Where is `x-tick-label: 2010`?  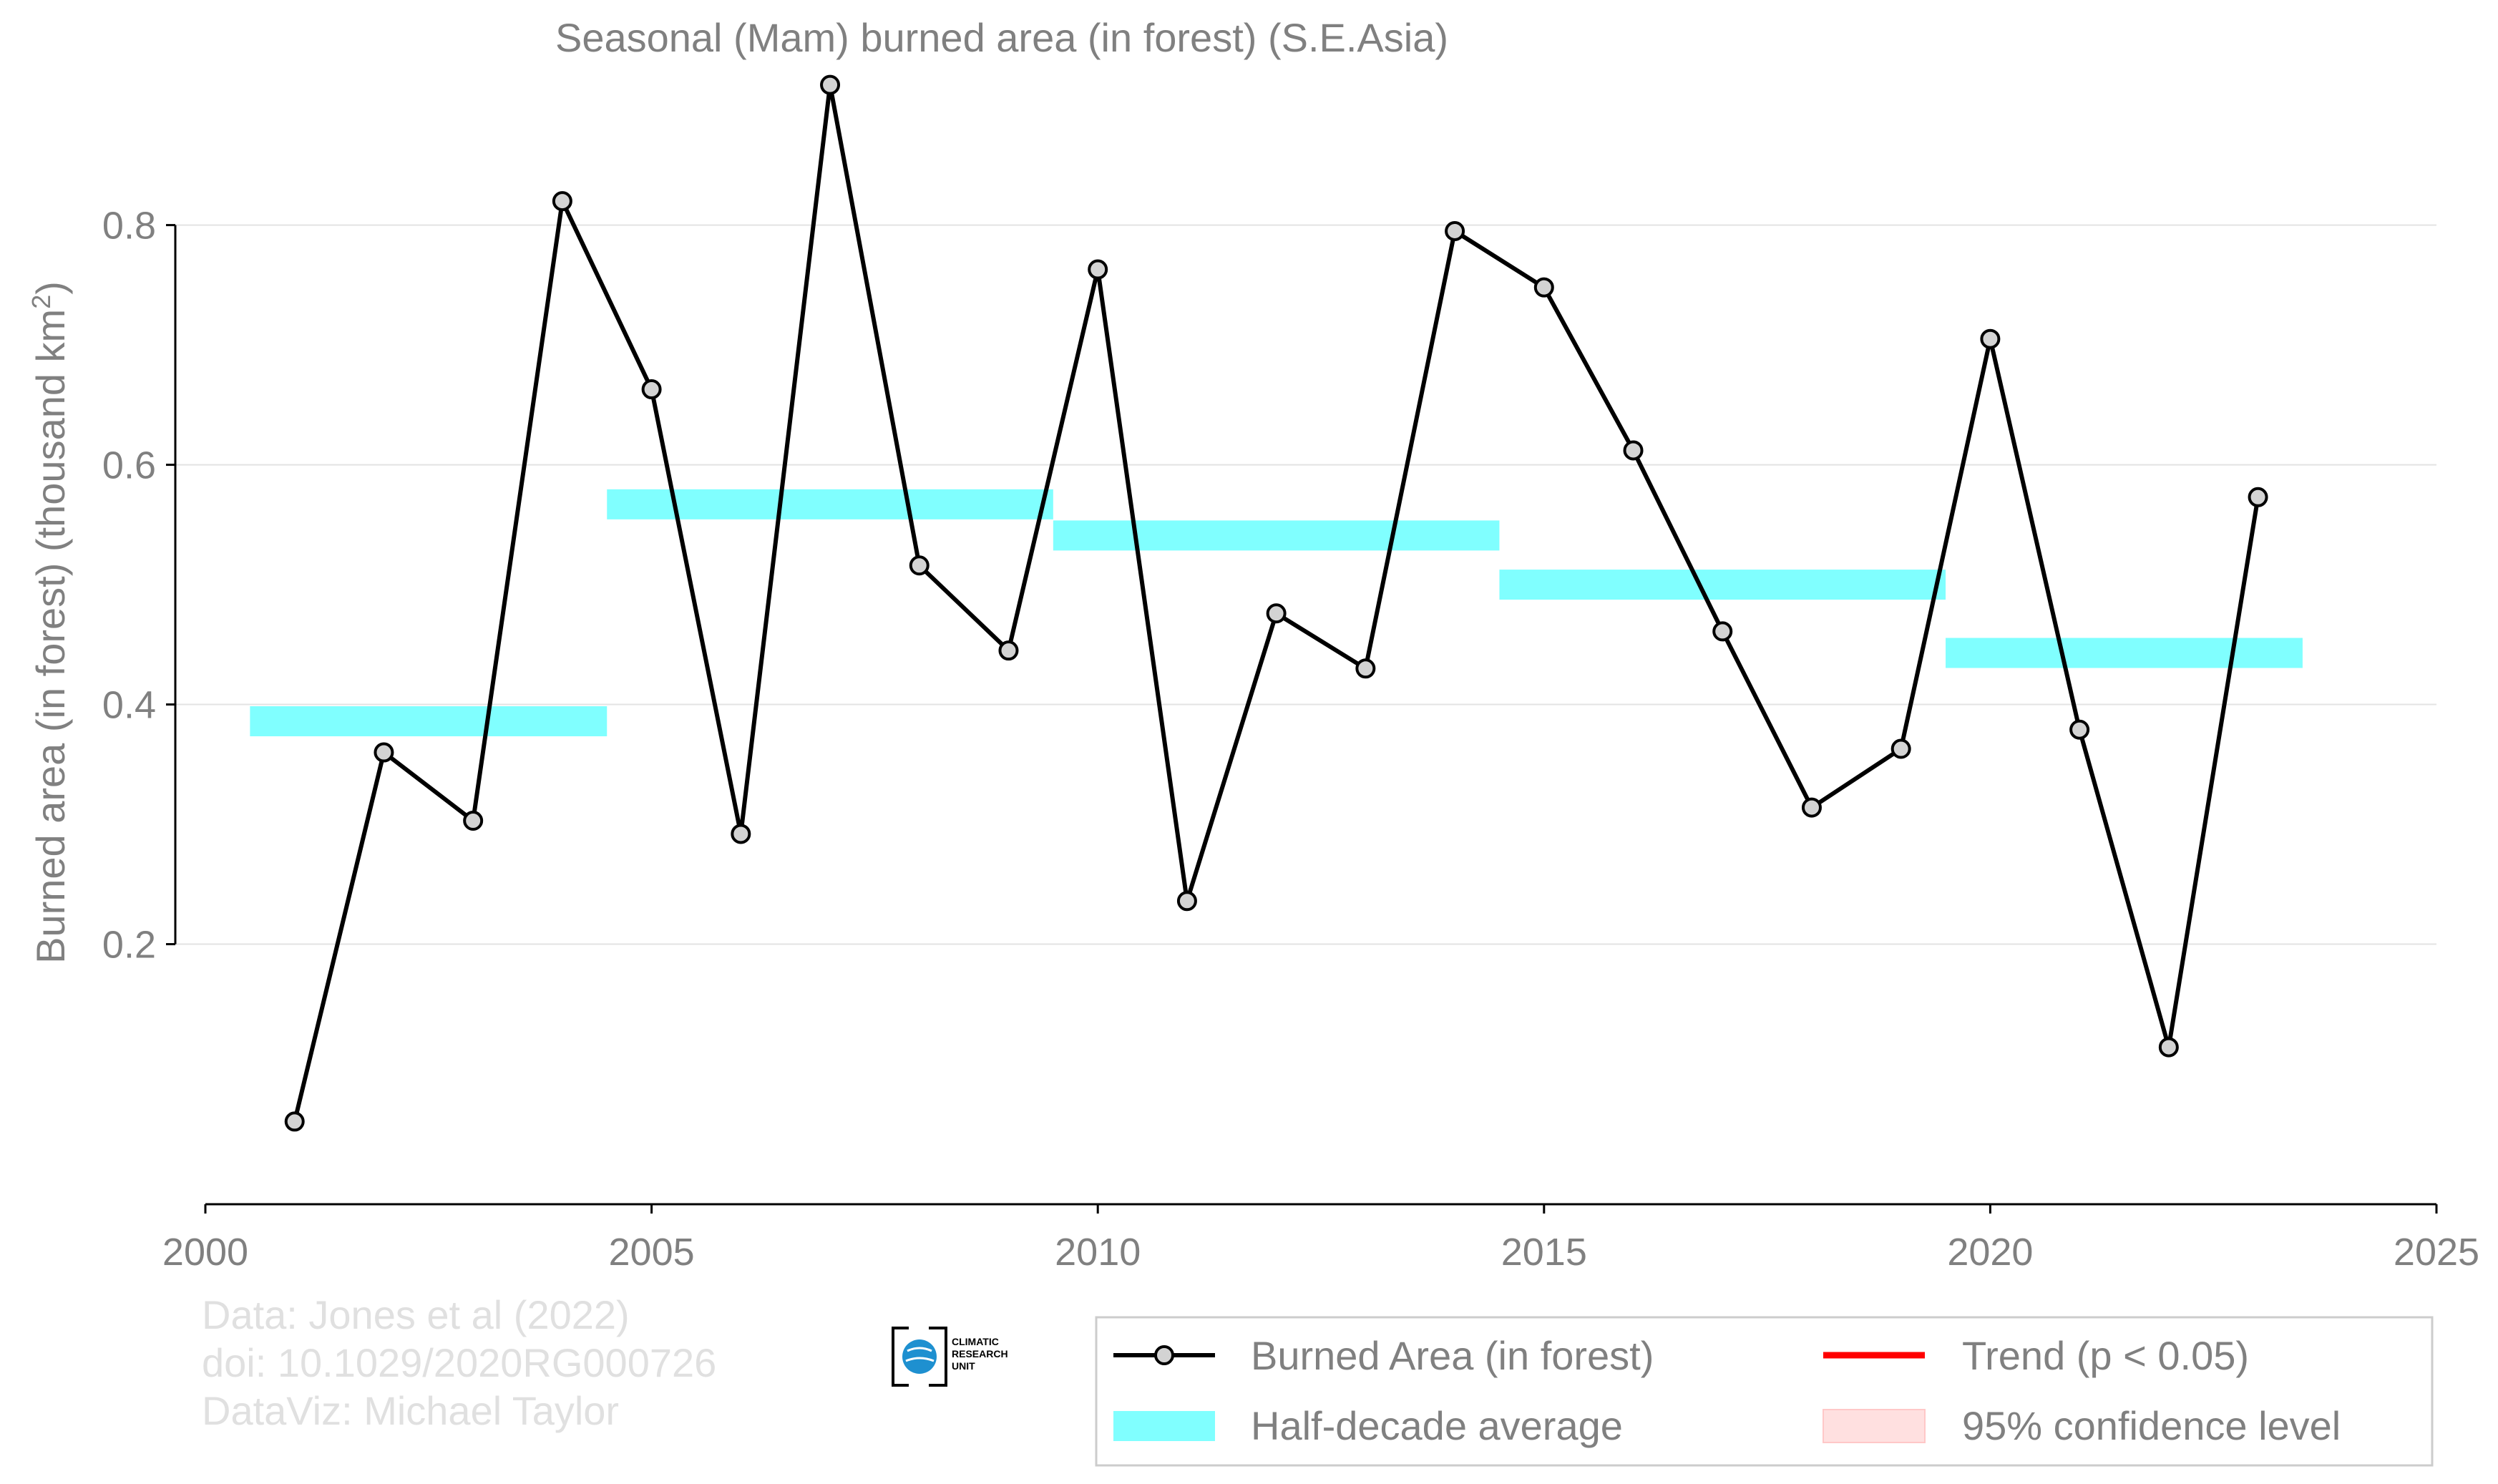
x-tick-label: 2010 is located at coordinates (1098, 1252).